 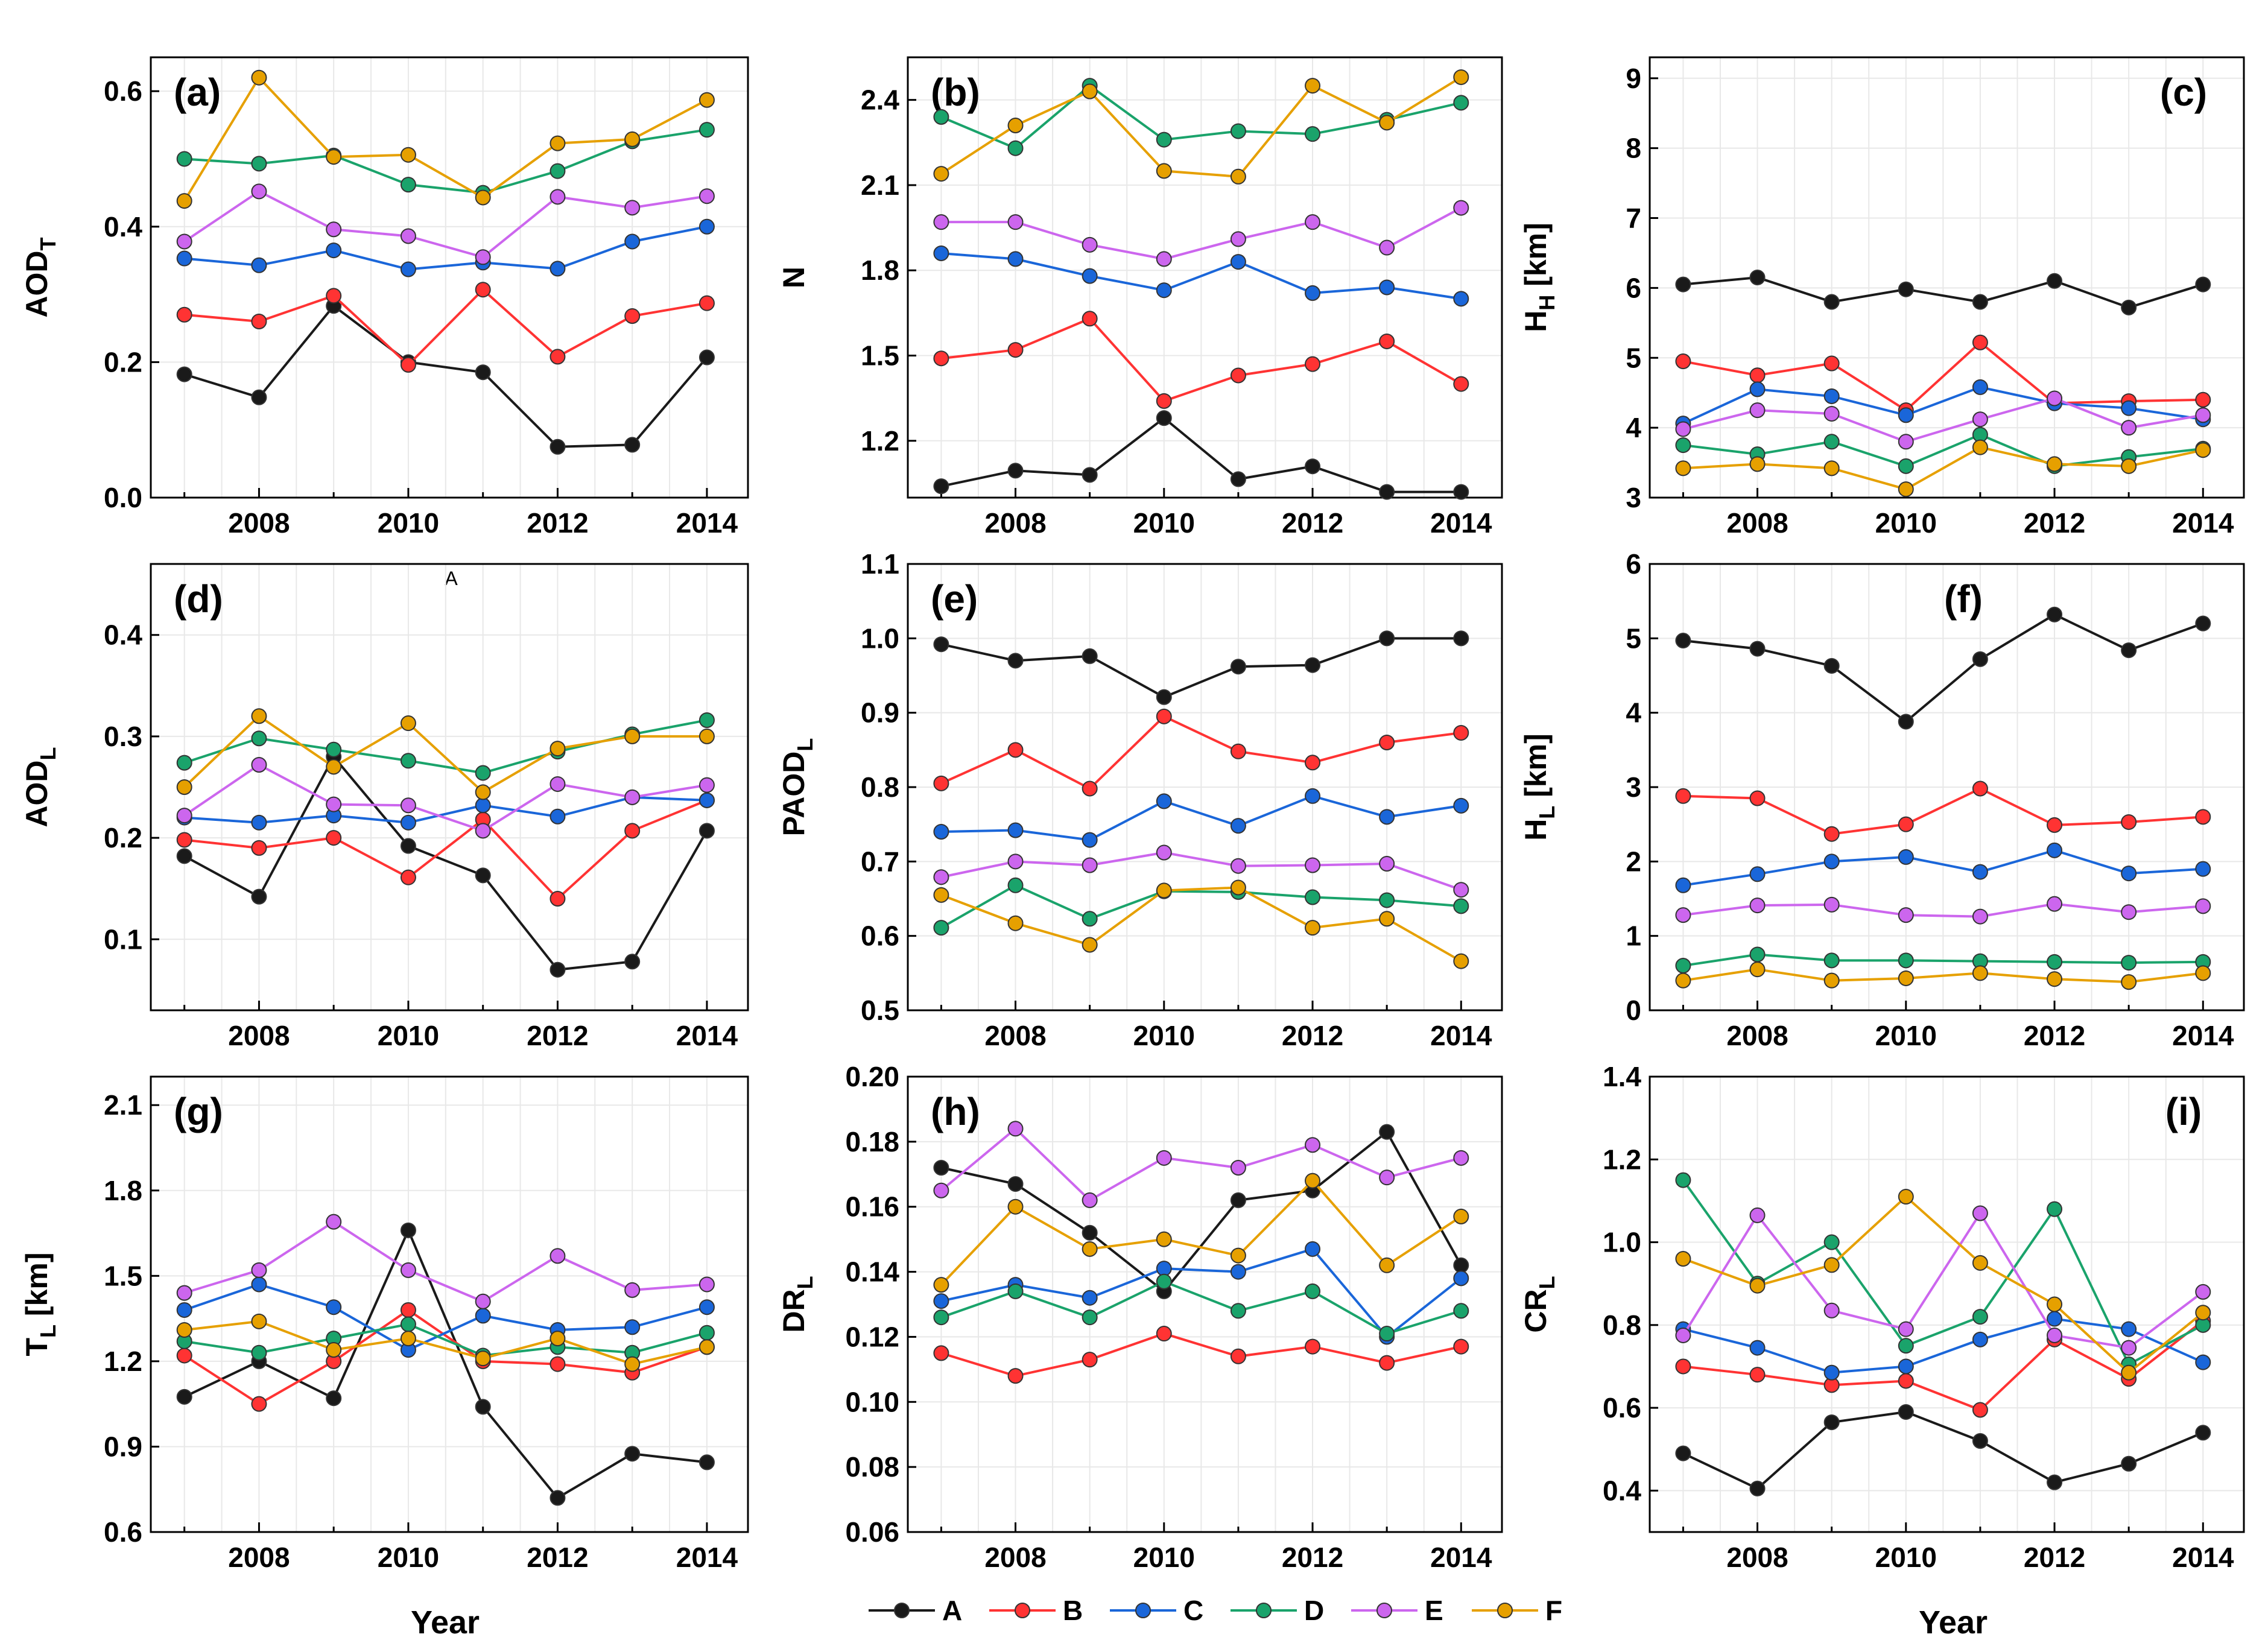 What do you see at coordinates (446, 810) in the screenshot?
I see `series-line-C` at bounding box center [446, 810].